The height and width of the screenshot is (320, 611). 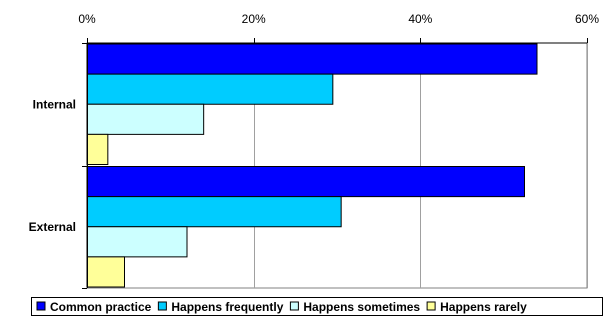 I want to click on legend-swatch-happens-frequently, so click(x=162, y=306).